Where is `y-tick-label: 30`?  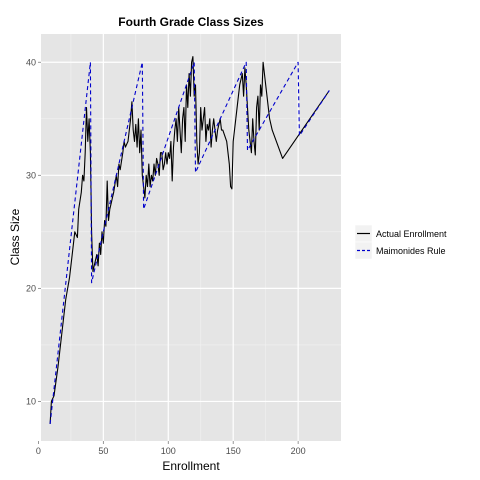 y-tick-label: 30 is located at coordinates (31, 175).